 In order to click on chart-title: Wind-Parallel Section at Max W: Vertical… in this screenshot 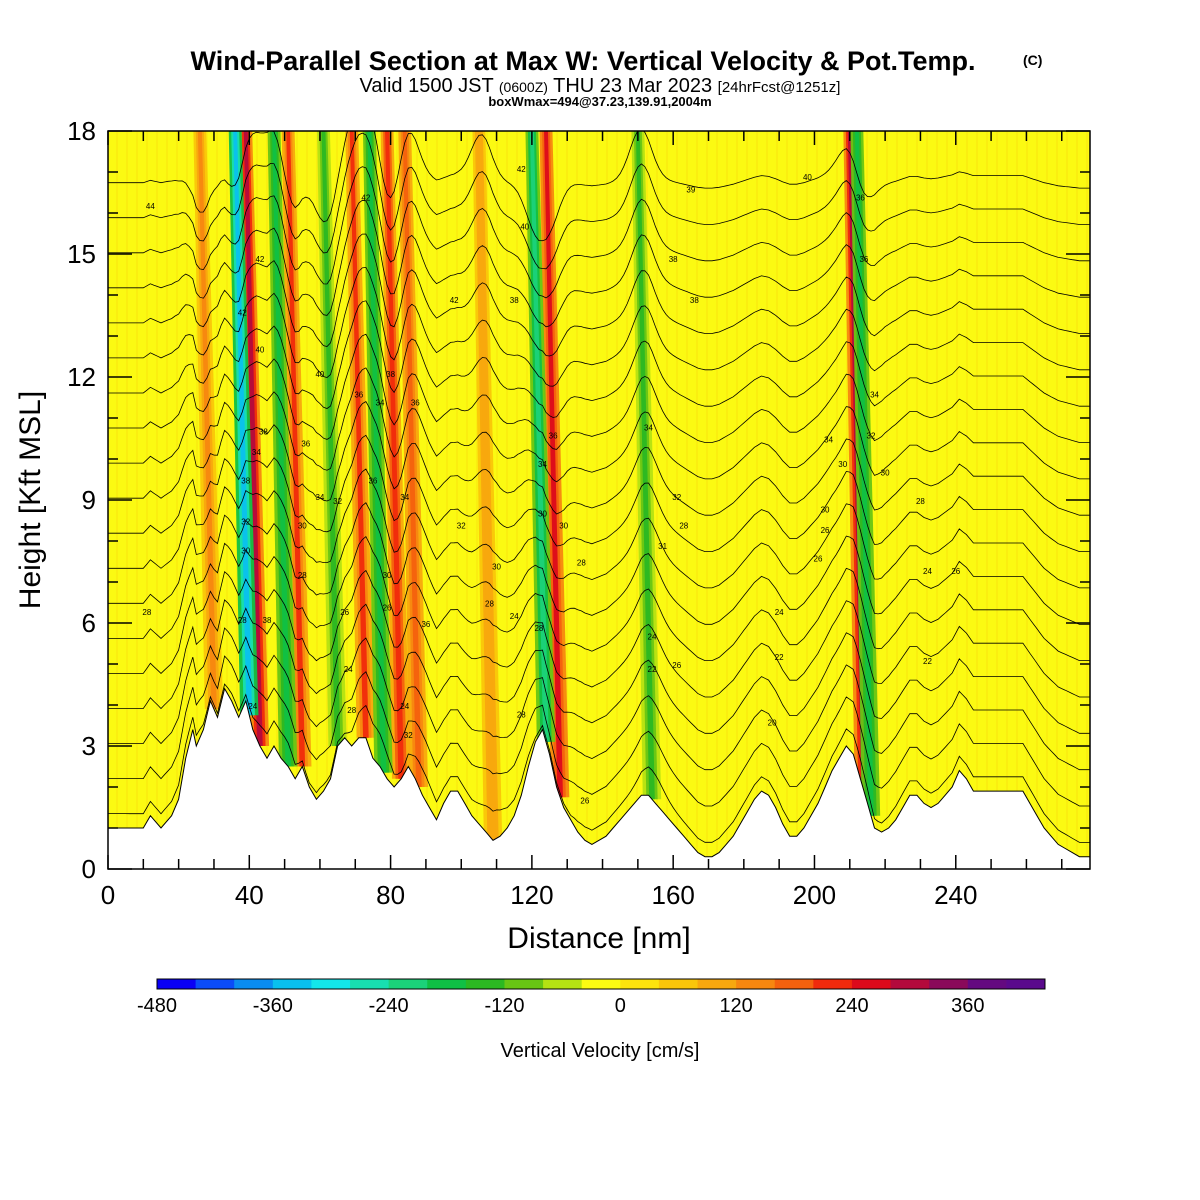, I will do `click(583, 61)`.